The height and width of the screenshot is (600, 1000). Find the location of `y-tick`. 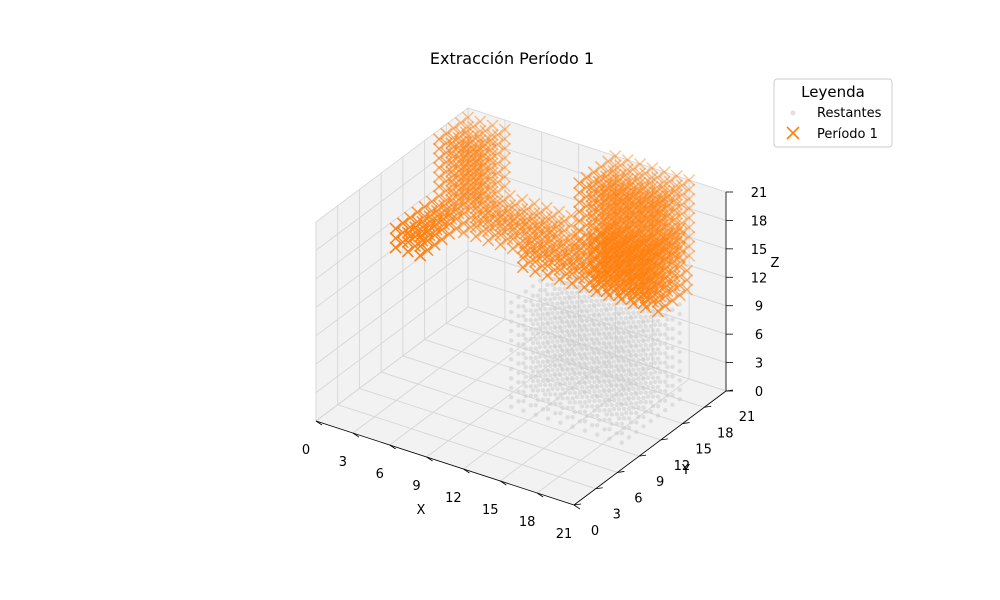

y-tick is located at coordinates (599, 488).